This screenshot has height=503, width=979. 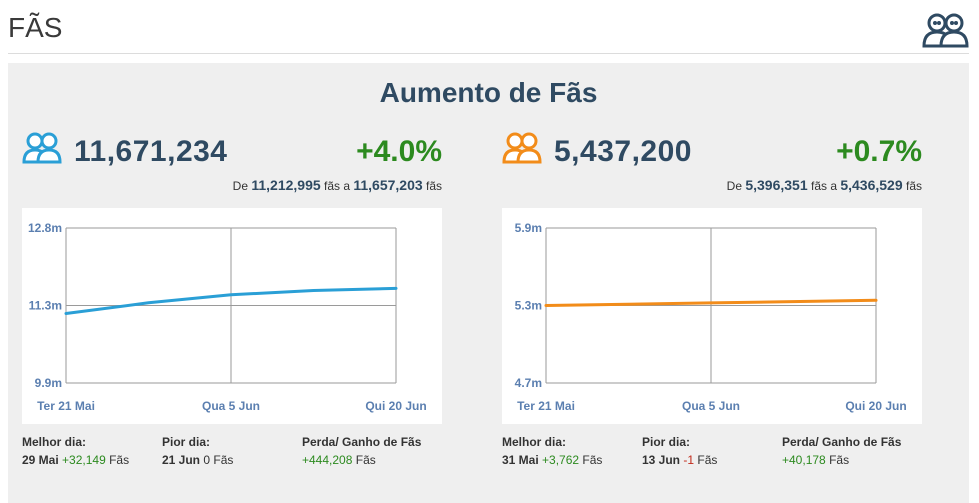 What do you see at coordinates (151, 151) in the screenshot?
I see `fan-count: 11,671,234` at bounding box center [151, 151].